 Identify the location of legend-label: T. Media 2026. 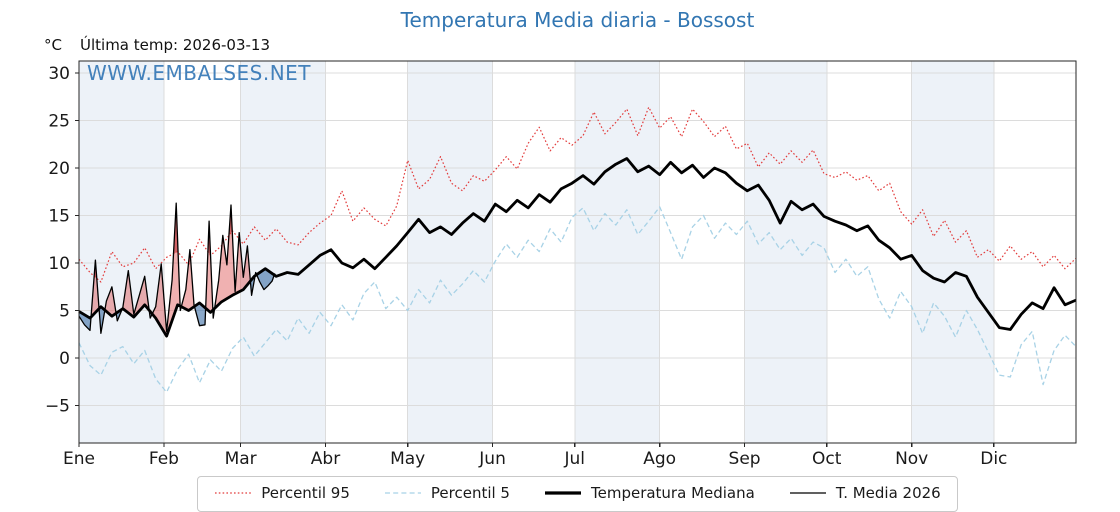
(888, 493).